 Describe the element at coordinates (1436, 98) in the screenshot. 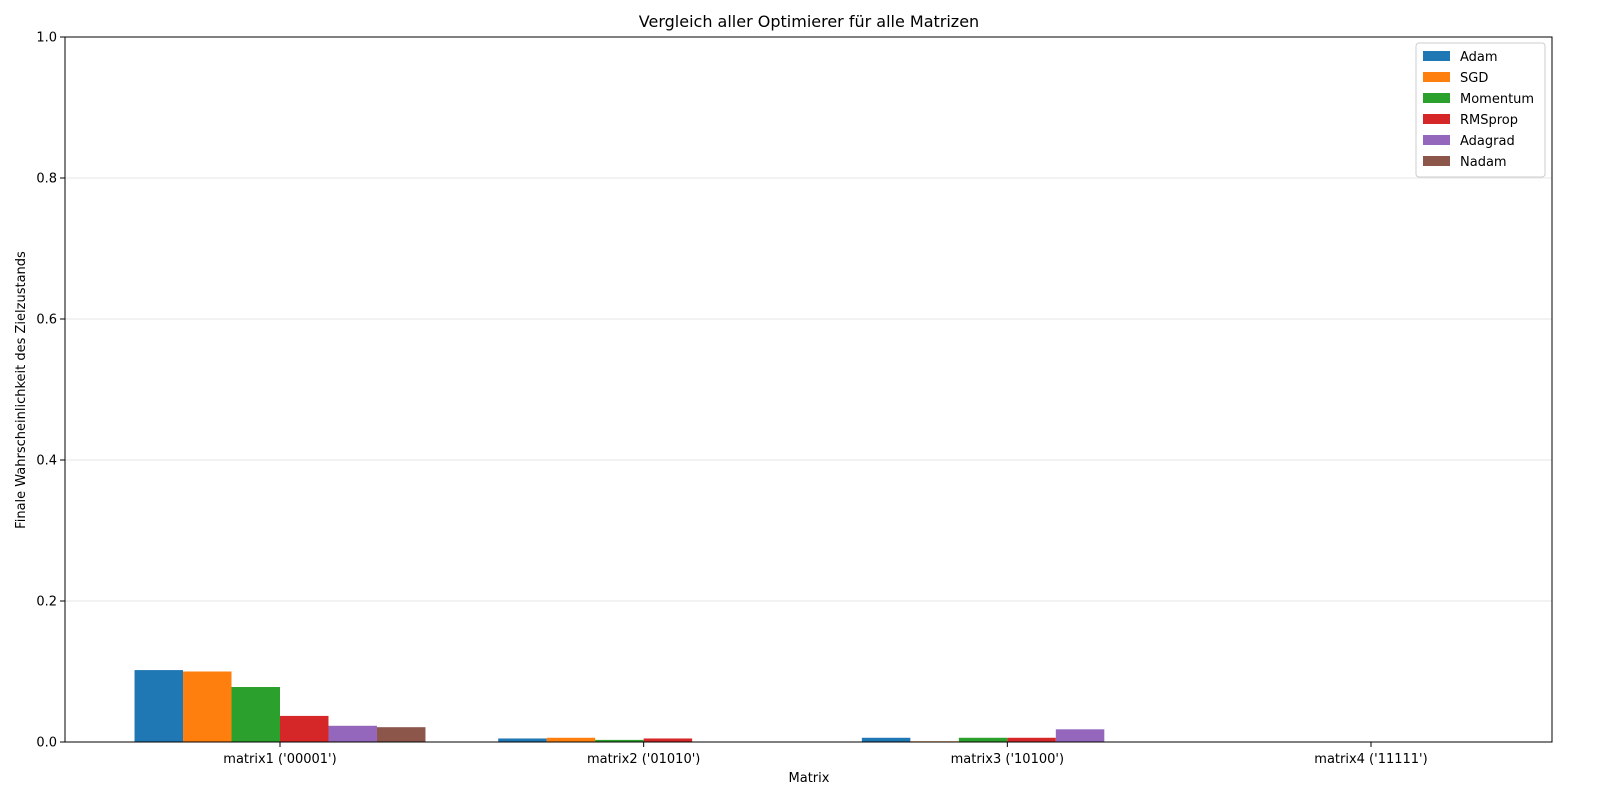

I see `legend-swatch-momentum` at that location.